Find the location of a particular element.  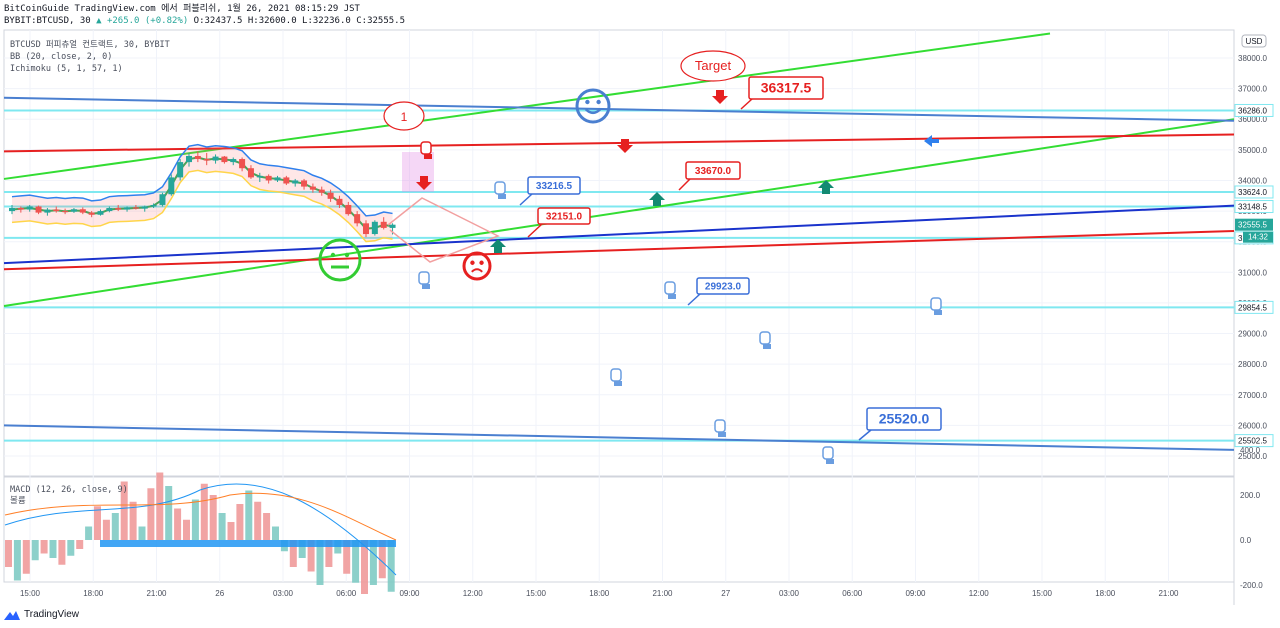

level-badge-label: 33148.5 is located at coordinates (1252, 207).